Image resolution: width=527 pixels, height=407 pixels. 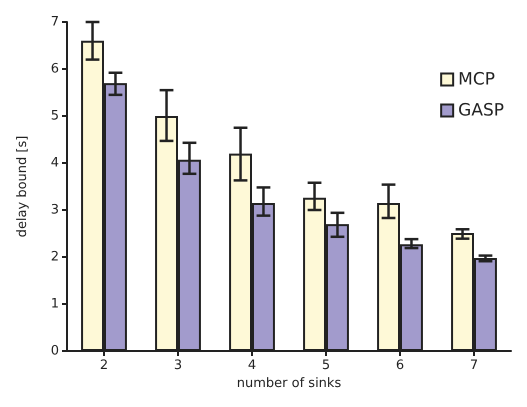 I want to click on y-tick-label: 1, so click(x=54, y=304).